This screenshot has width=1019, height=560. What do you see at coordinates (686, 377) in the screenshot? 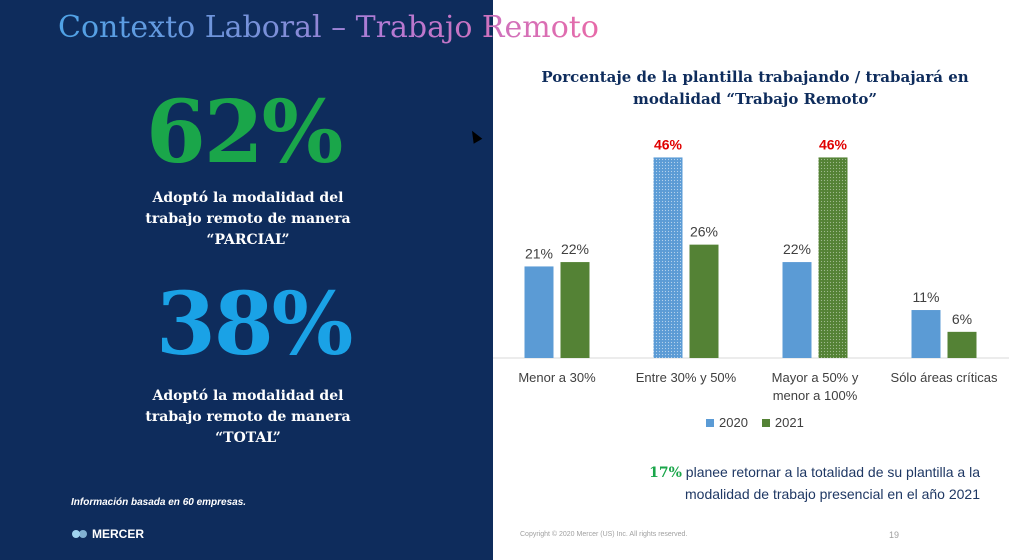
I see `category-label-1: Entre 30% y 50%` at bounding box center [686, 377].